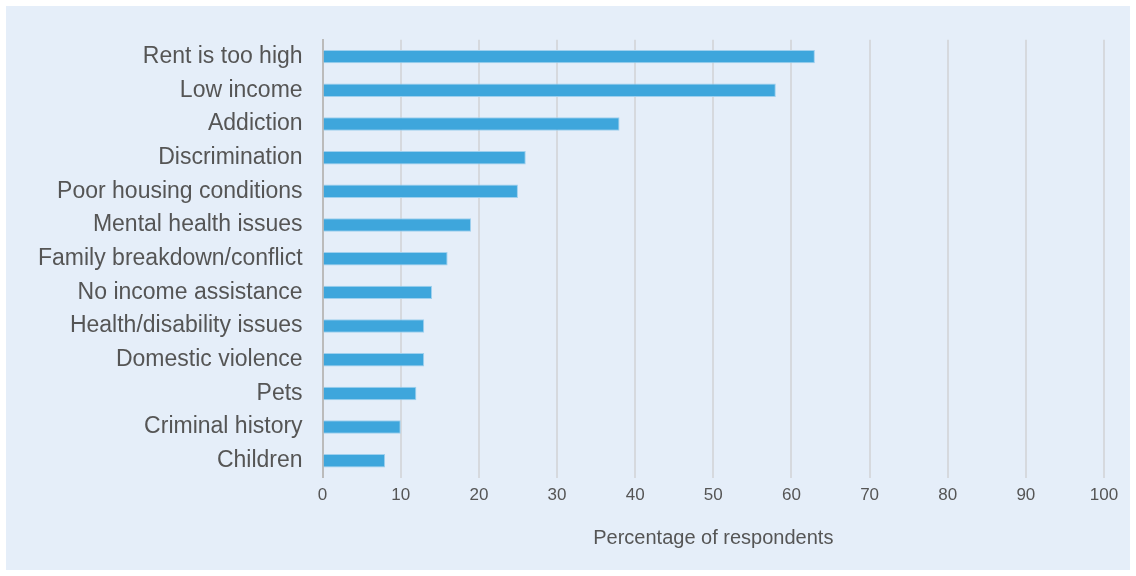 This screenshot has height=576, width=1136. I want to click on x-axis-title: Percentage of respondents, so click(713, 536).